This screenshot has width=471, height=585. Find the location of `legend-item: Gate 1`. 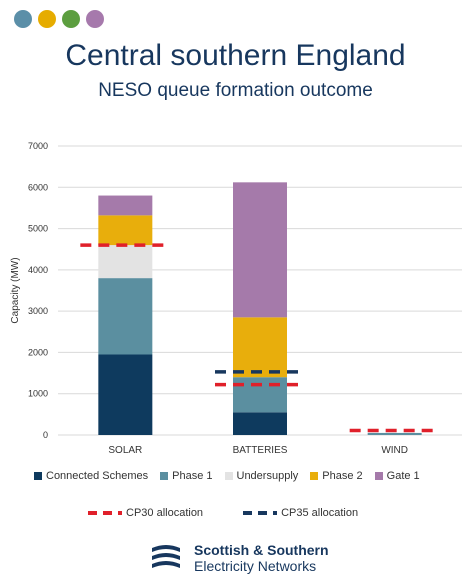

legend-item: Gate 1 is located at coordinates (397, 476).